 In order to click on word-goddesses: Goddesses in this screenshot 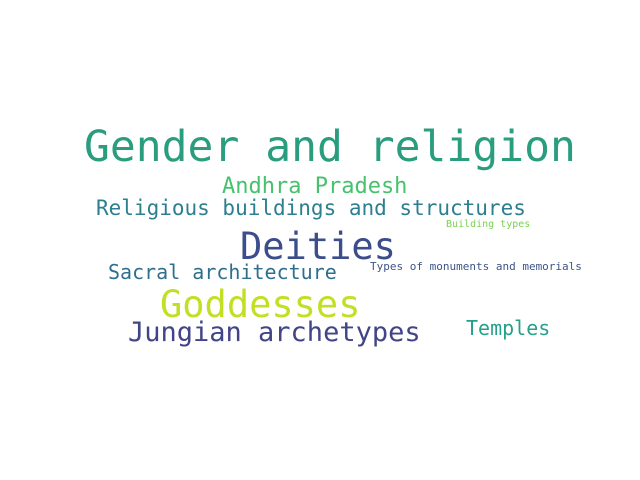, I will do `click(260, 304)`.